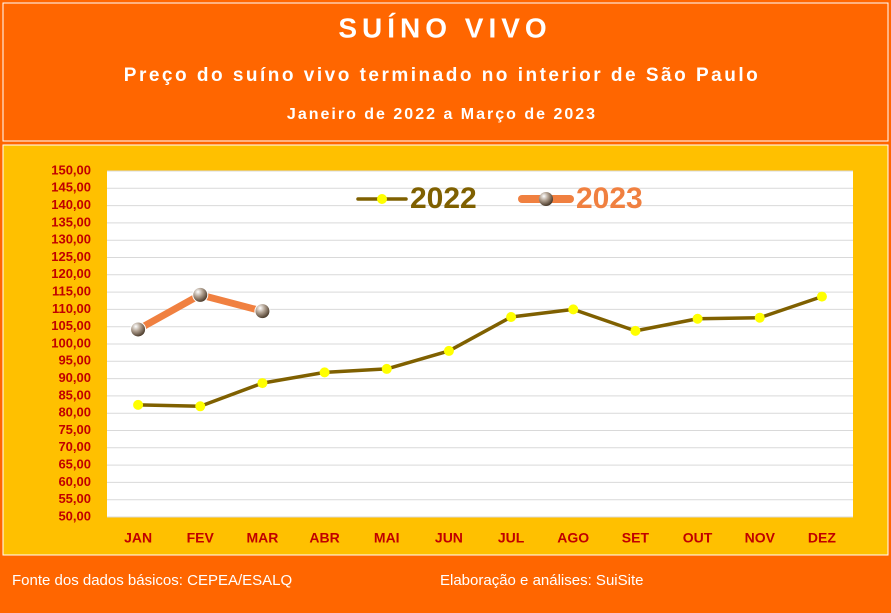  Describe the element at coordinates (138, 538) in the screenshot. I see `x-tick-label: JAN` at that location.